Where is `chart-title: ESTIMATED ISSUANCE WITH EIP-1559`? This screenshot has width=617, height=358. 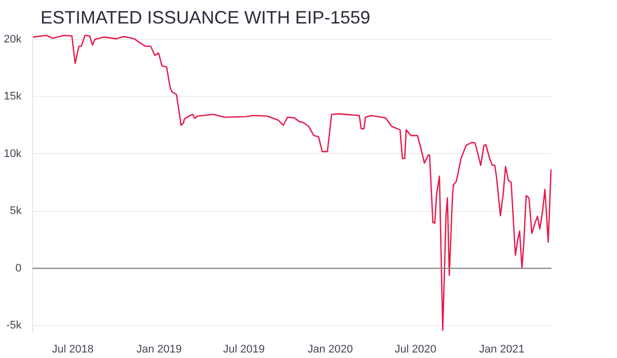
chart-title: ESTIMATED ISSUANCE WITH EIP-1559 is located at coordinates (205, 18).